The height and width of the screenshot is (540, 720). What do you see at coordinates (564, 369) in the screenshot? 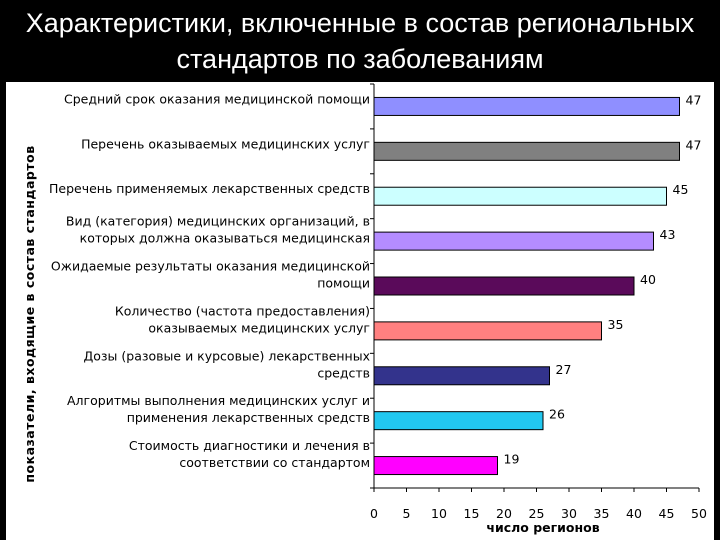
I see `bar-value-label: 27` at bounding box center [564, 369].